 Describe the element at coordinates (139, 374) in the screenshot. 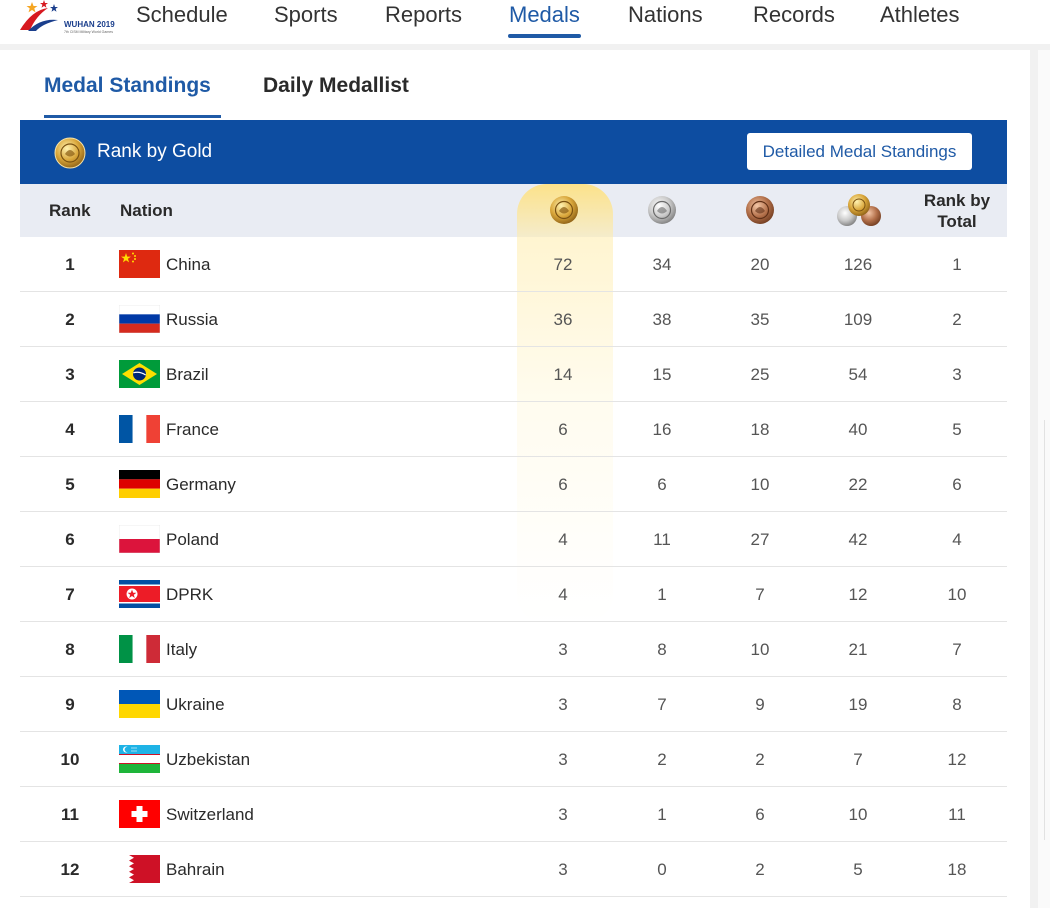

I see `brazil-flag-icon` at that location.